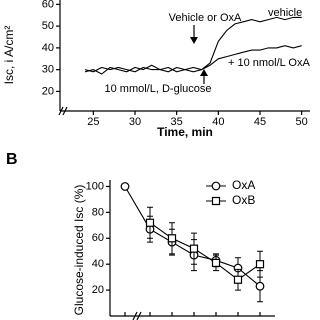 The height and width of the screenshot is (320, 320). Describe the element at coordinates (158, 89) in the screenshot. I see `annotation: 10 mmol/L, D-glucose` at that location.